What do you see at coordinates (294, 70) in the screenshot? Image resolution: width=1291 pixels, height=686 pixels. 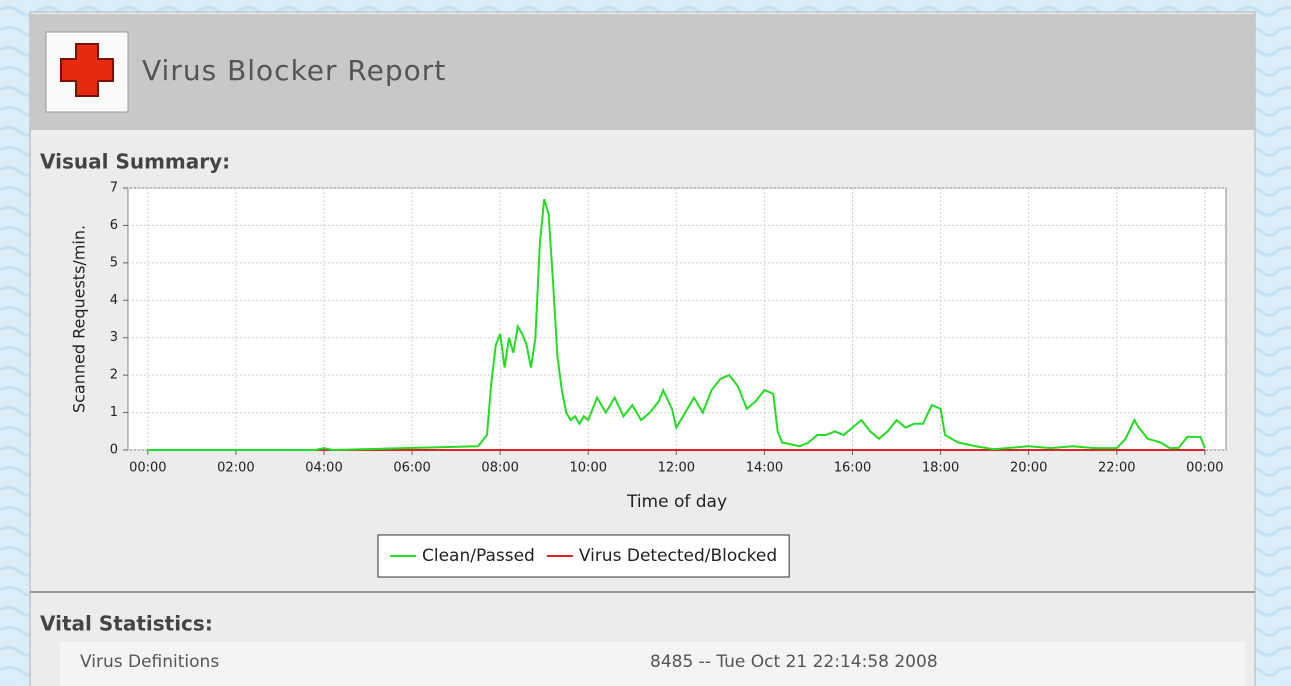 I see `page-title: Virus Blocker Report` at bounding box center [294, 70].